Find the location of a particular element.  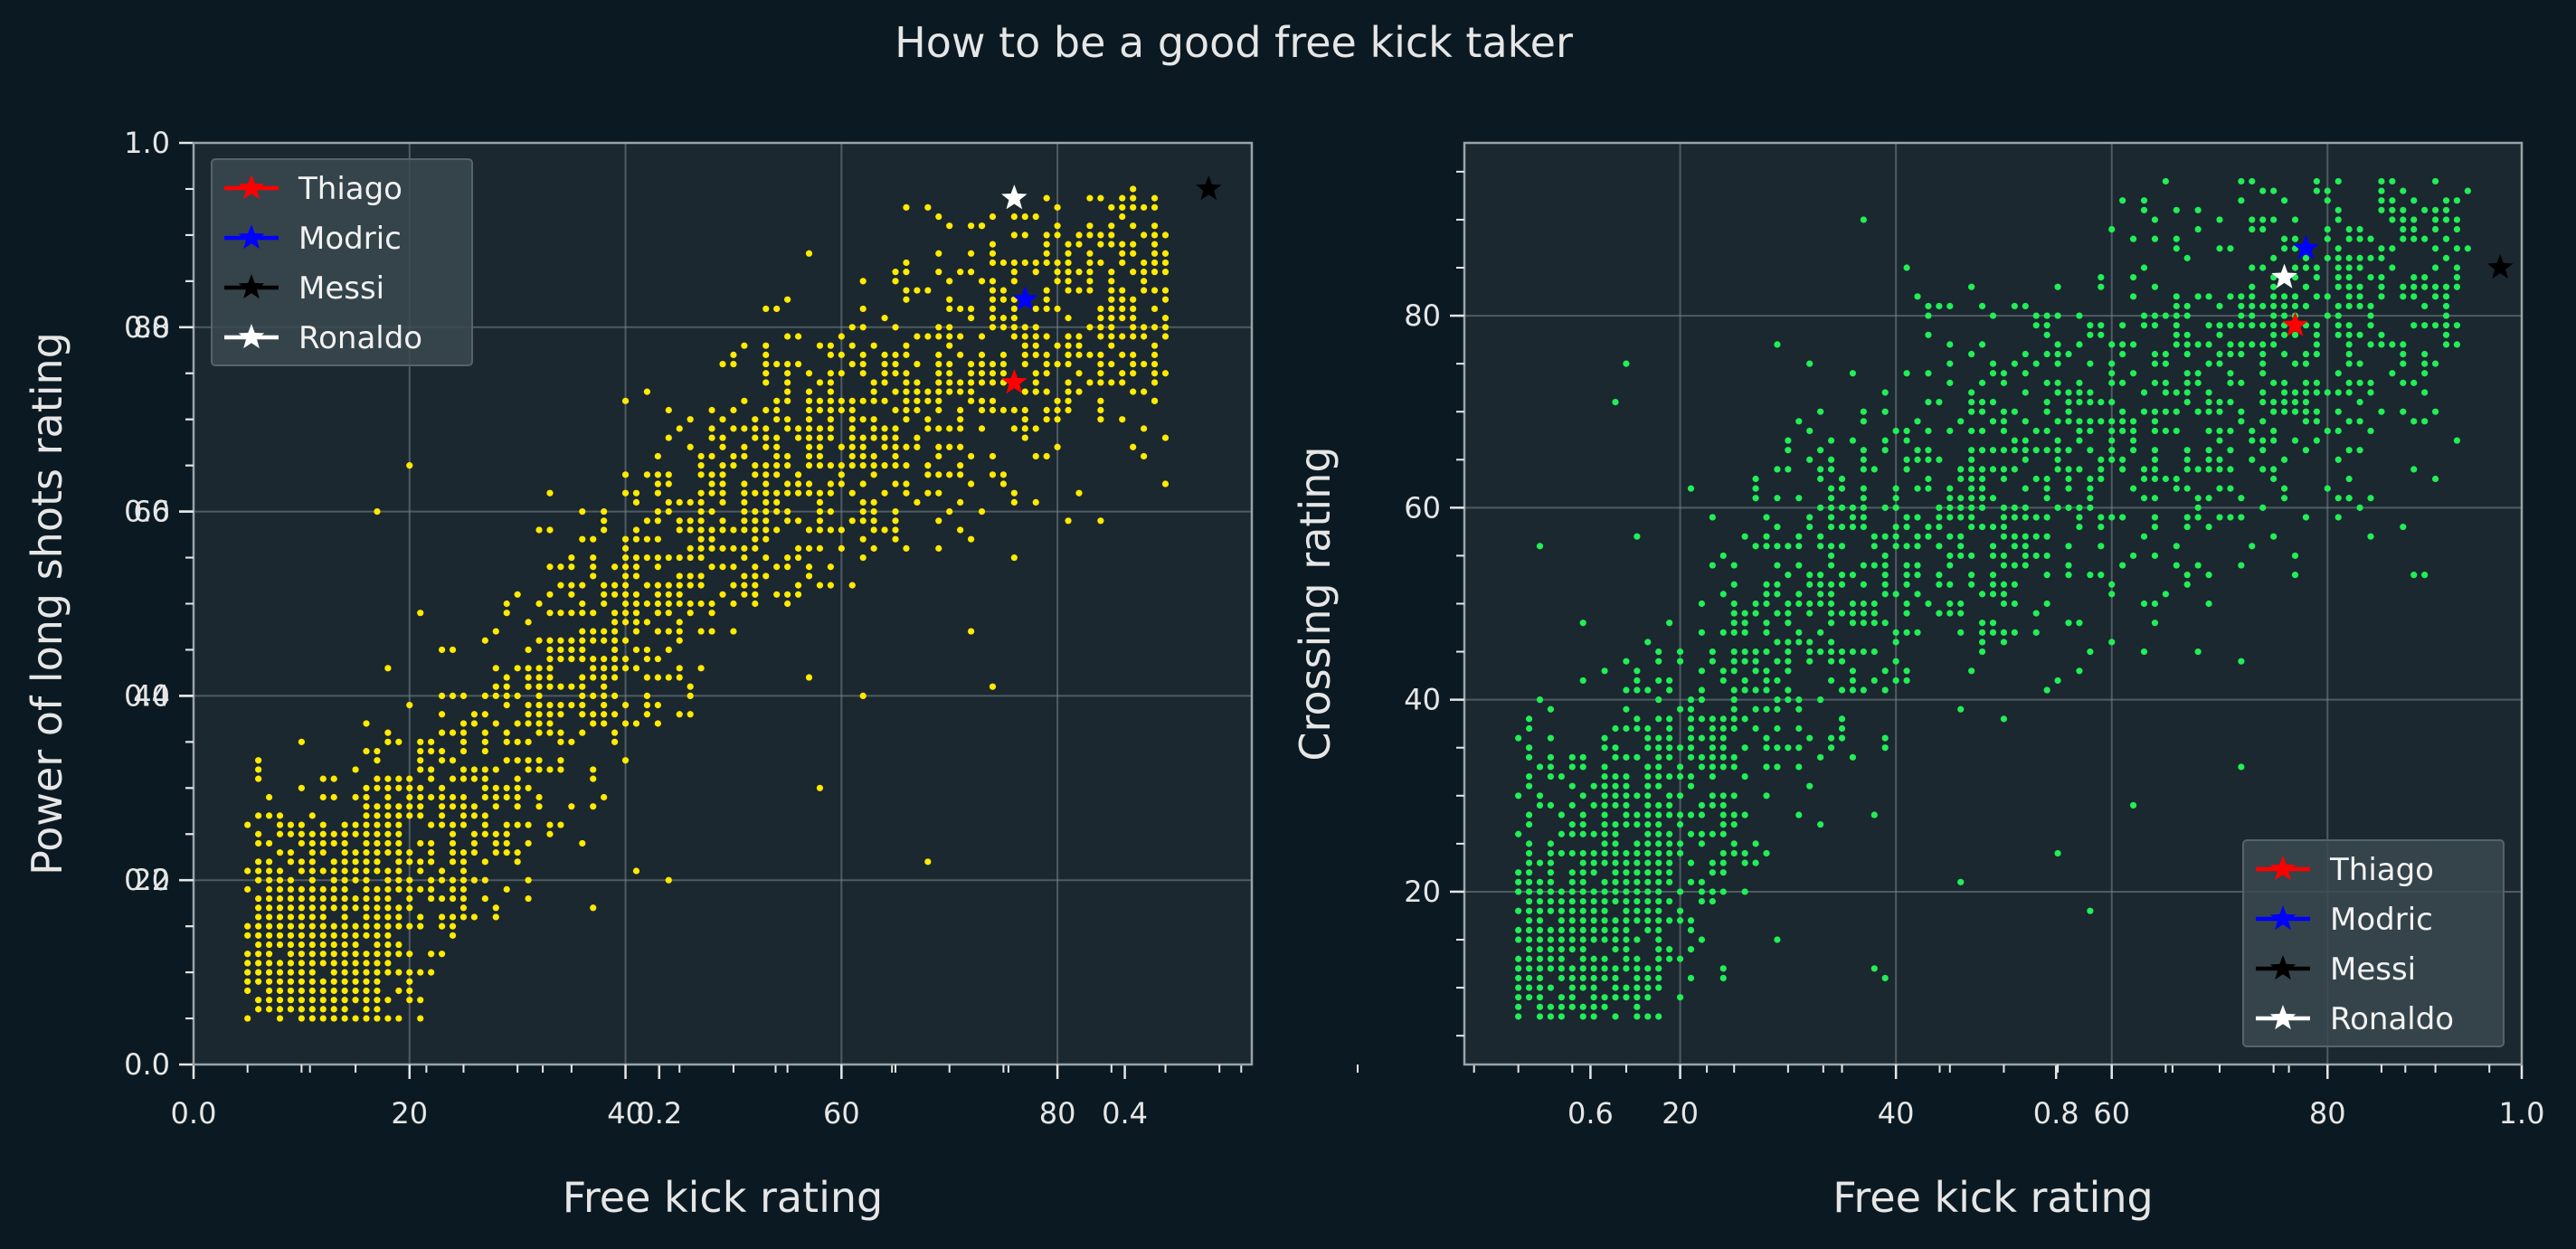

x-tick-label: 80 is located at coordinates (2327, 1113).